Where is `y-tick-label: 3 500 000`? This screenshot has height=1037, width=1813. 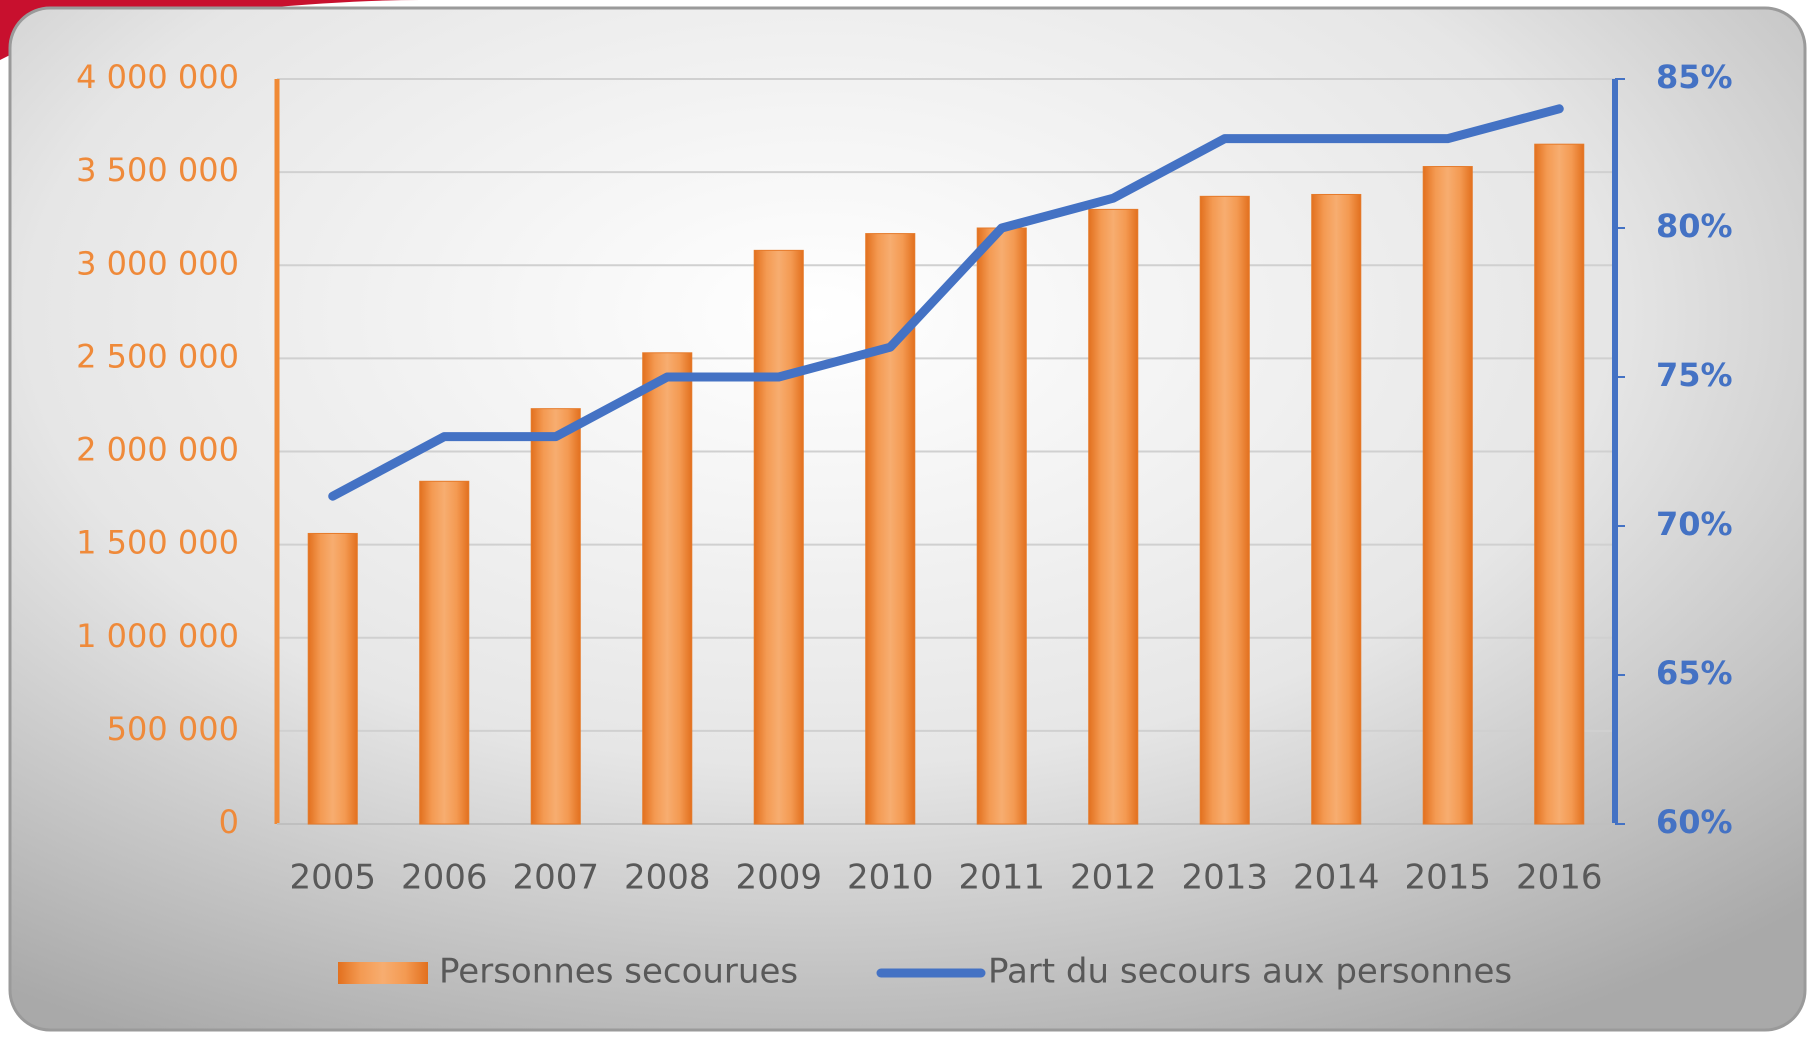
y-tick-label: 3 500 000 is located at coordinates (157, 170).